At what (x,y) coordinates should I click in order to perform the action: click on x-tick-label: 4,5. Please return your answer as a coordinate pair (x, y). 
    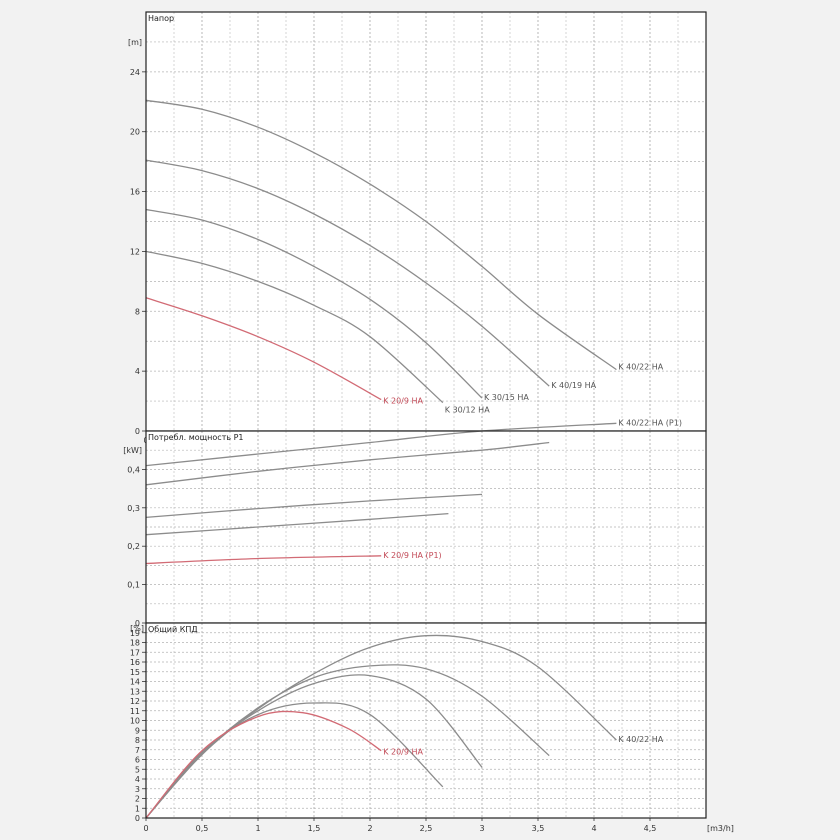
    Looking at the image, I should click on (650, 828).